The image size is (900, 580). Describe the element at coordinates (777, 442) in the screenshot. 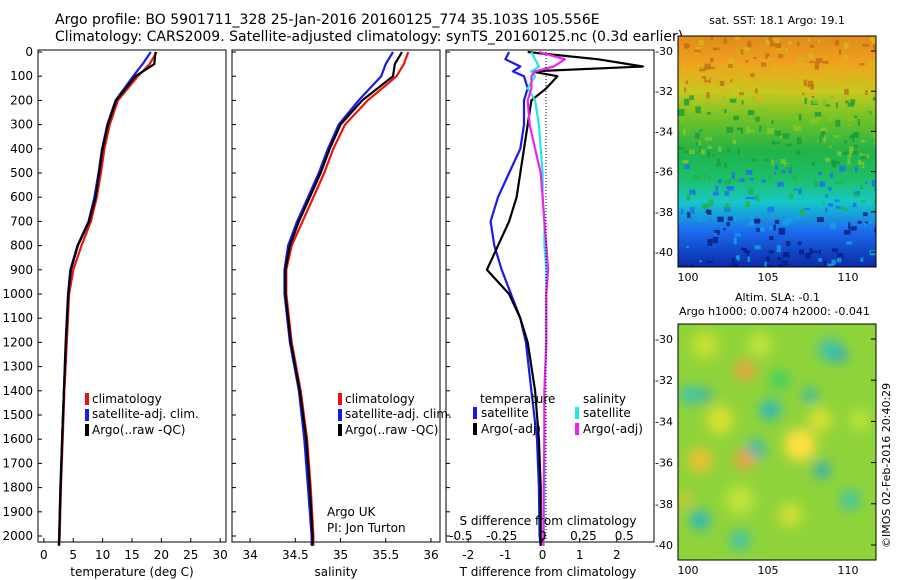

I see `sla-map-frame` at that location.